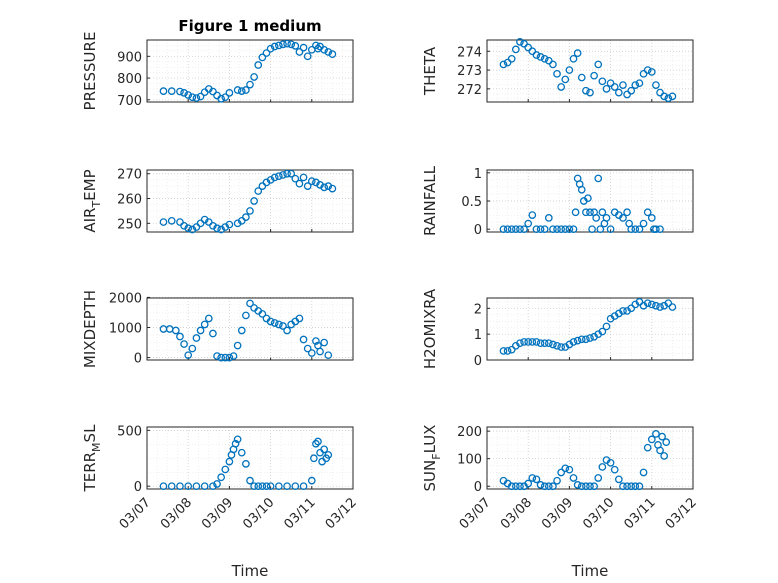 The width and height of the screenshot is (778, 583). Describe the element at coordinates (469, 90) in the screenshot. I see `y-tick-label: 272` at that location.